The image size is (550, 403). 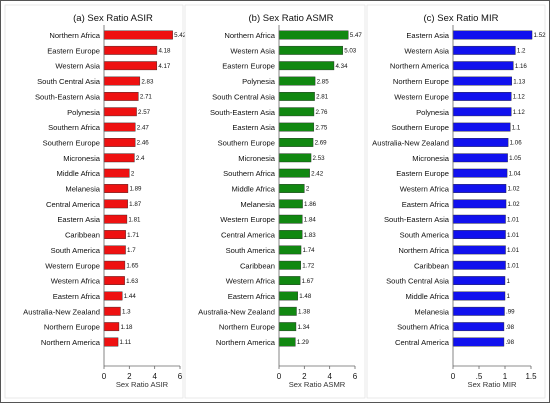 I want to click on value-label: 2.71, so click(x=146, y=97).